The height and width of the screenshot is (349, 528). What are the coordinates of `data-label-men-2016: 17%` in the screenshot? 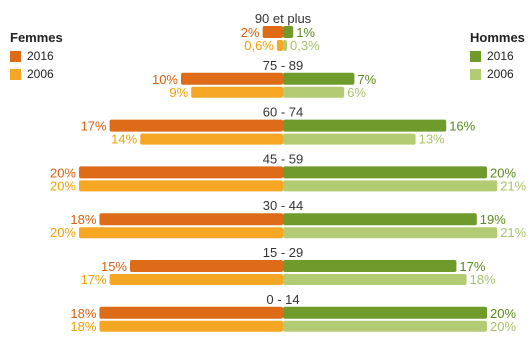 It's located at (472, 266).